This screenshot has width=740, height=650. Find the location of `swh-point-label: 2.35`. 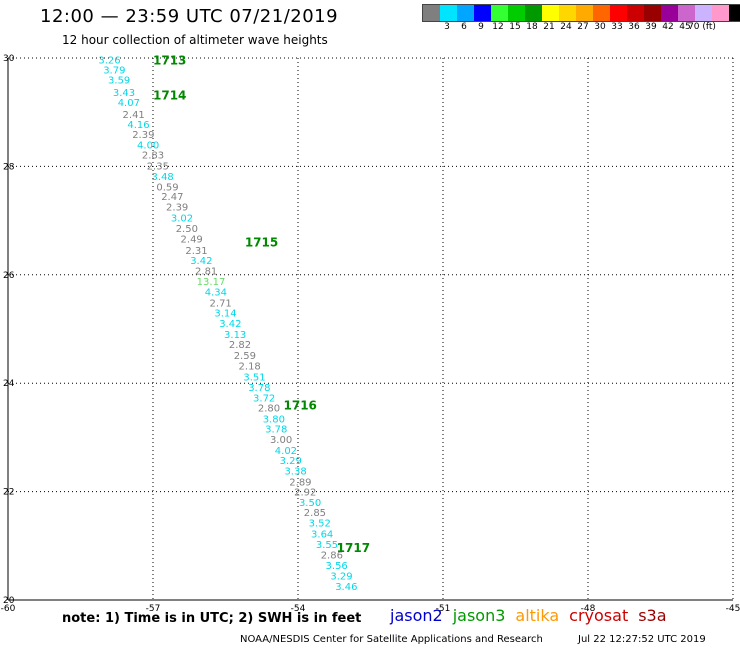

swh-point-label: 2.35 is located at coordinates (158, 166).